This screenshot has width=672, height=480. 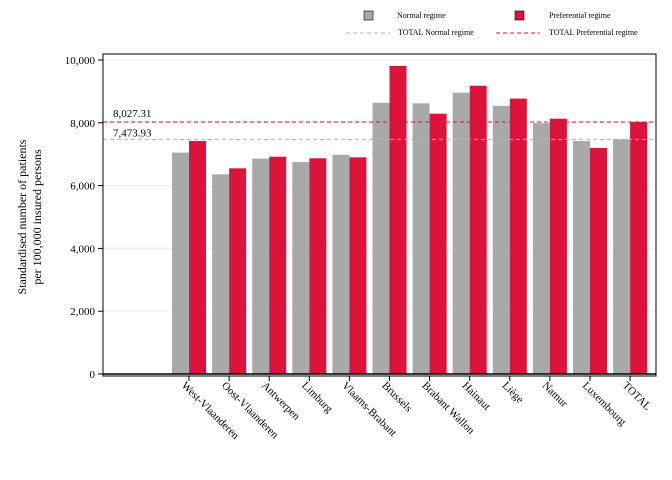 I want to click on y-axis: 0 2,000 4,000 6,000 8,000 10,000, so click(x=84, y=218).